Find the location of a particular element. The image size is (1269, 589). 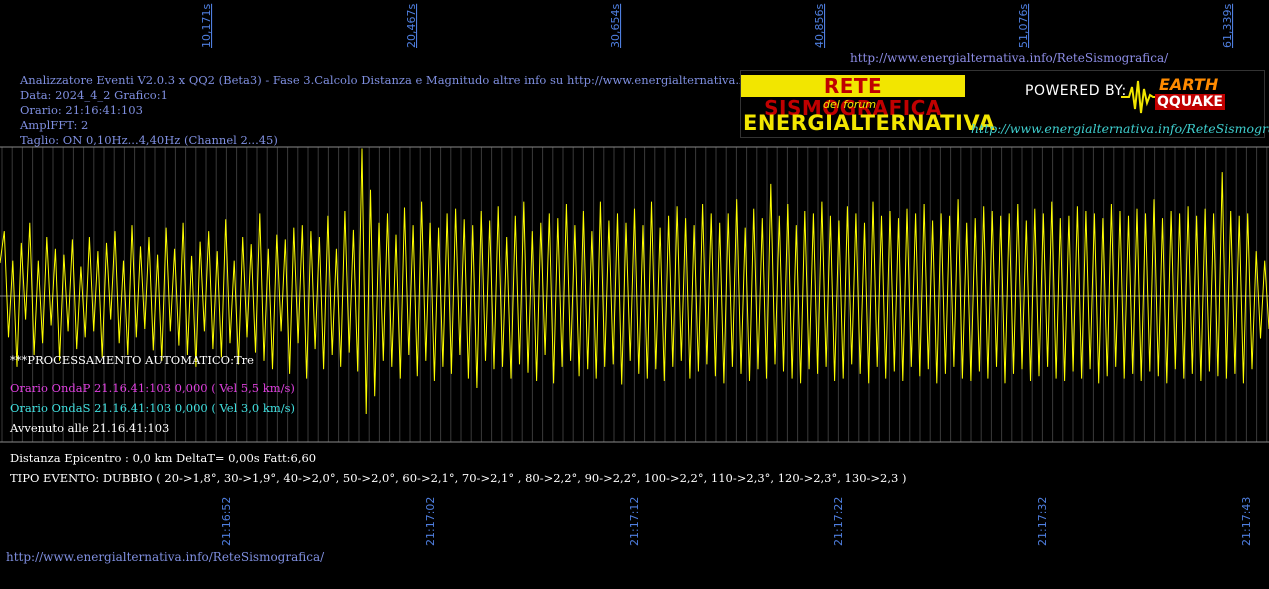

event-time: Avvenuto alle 21.16.41:103 is located at coordinates (90, 428).